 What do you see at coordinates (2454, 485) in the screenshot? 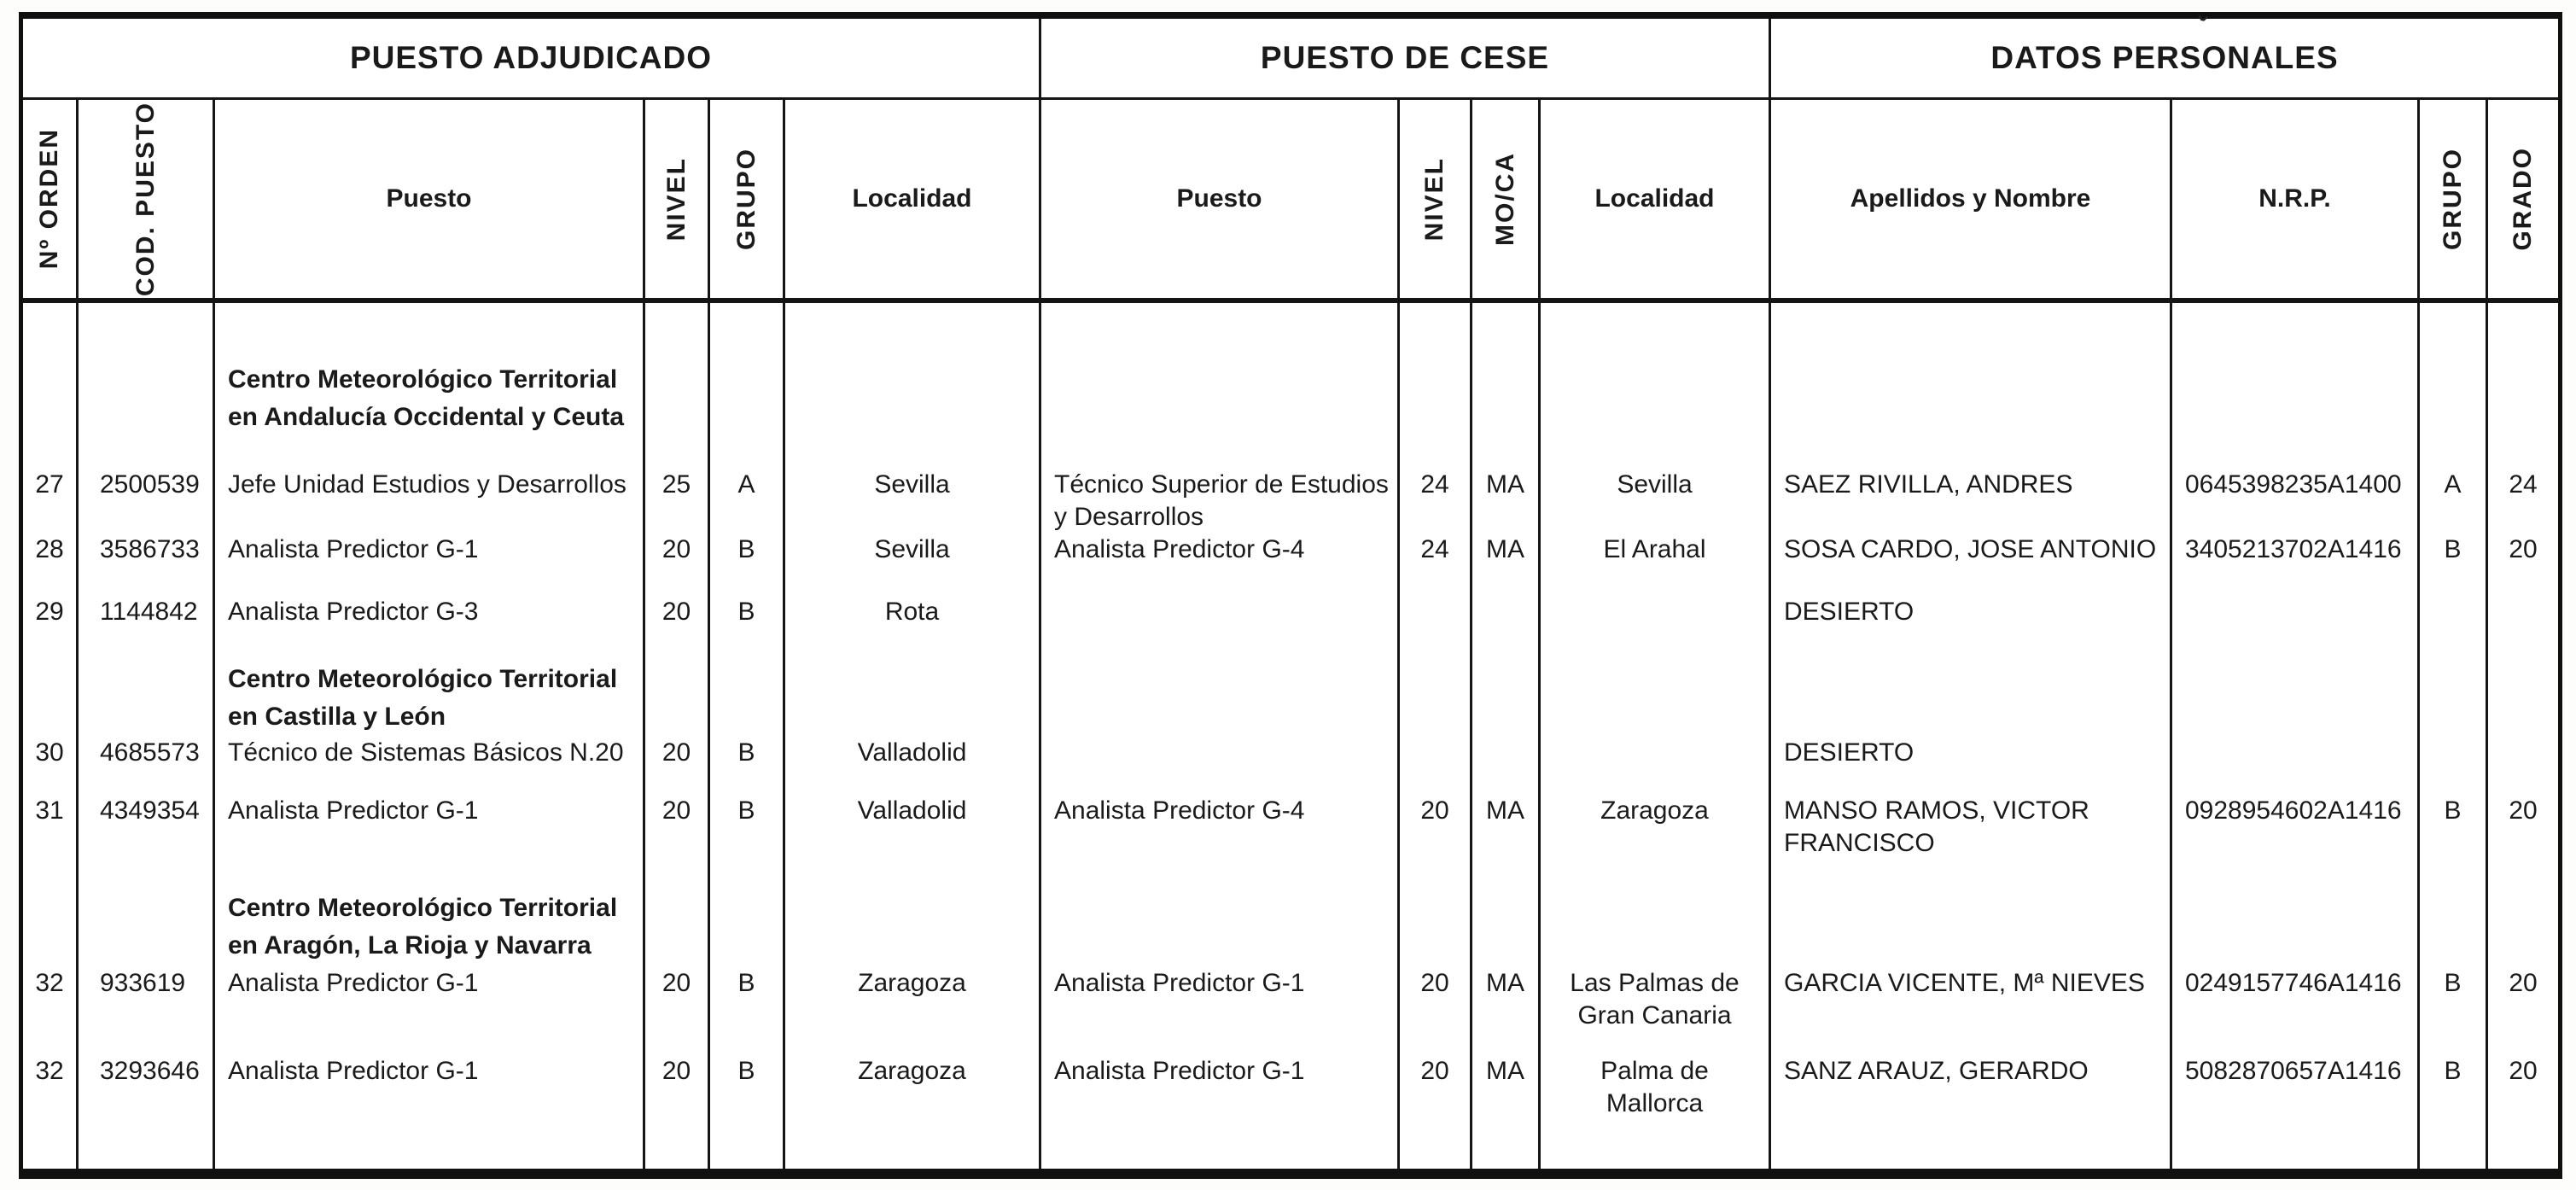
I see `cell-dp-grupo: A` at bounding box center [2454, 485].